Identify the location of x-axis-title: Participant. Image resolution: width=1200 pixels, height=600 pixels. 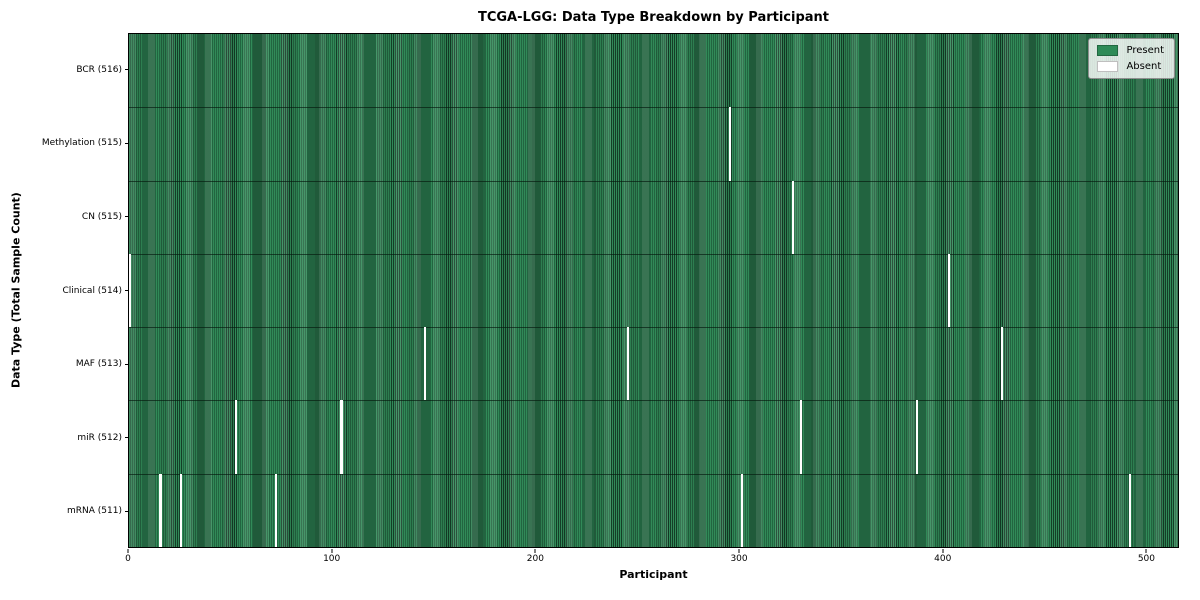
(653, 574).